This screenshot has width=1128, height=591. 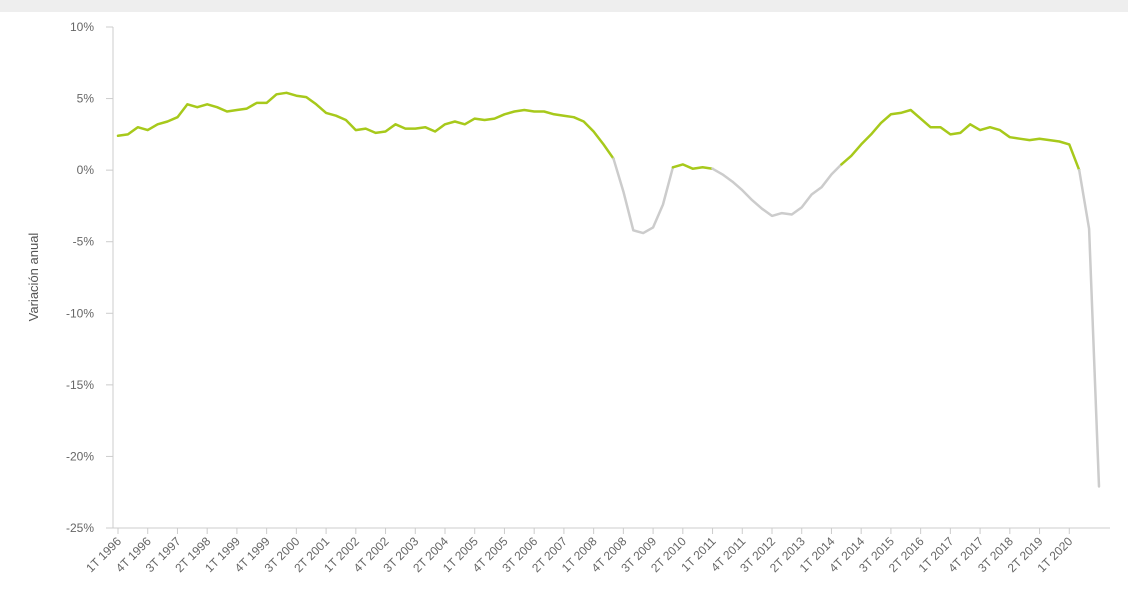 I want to click on y-tick-label: 5%, so click(x=86, y=99).